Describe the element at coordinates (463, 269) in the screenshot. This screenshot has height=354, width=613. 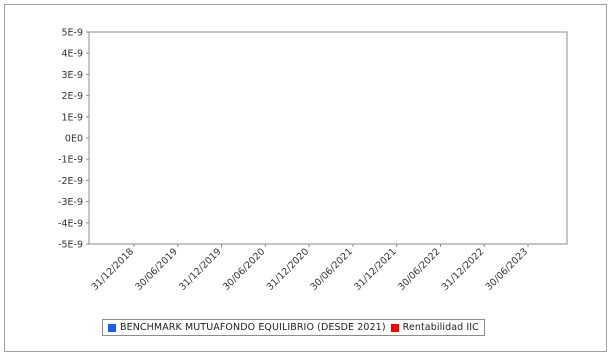
I see `x-tick-label: 31/12/2022` at that location.